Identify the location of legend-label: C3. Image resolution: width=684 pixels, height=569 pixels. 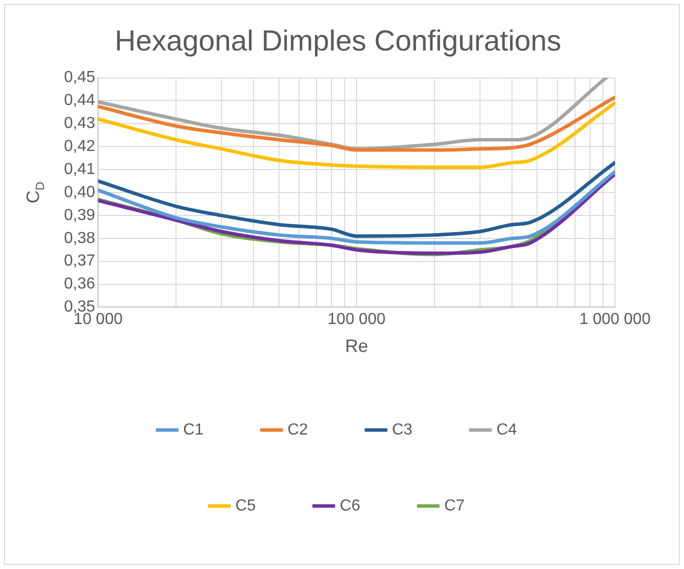
(402, 429).